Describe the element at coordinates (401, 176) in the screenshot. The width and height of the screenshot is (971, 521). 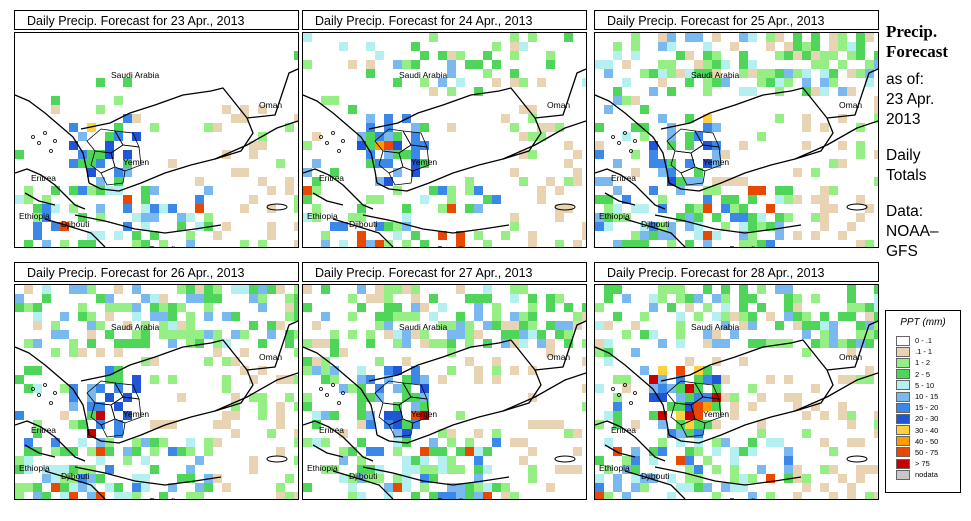
I see `governorate-outline` at that location.